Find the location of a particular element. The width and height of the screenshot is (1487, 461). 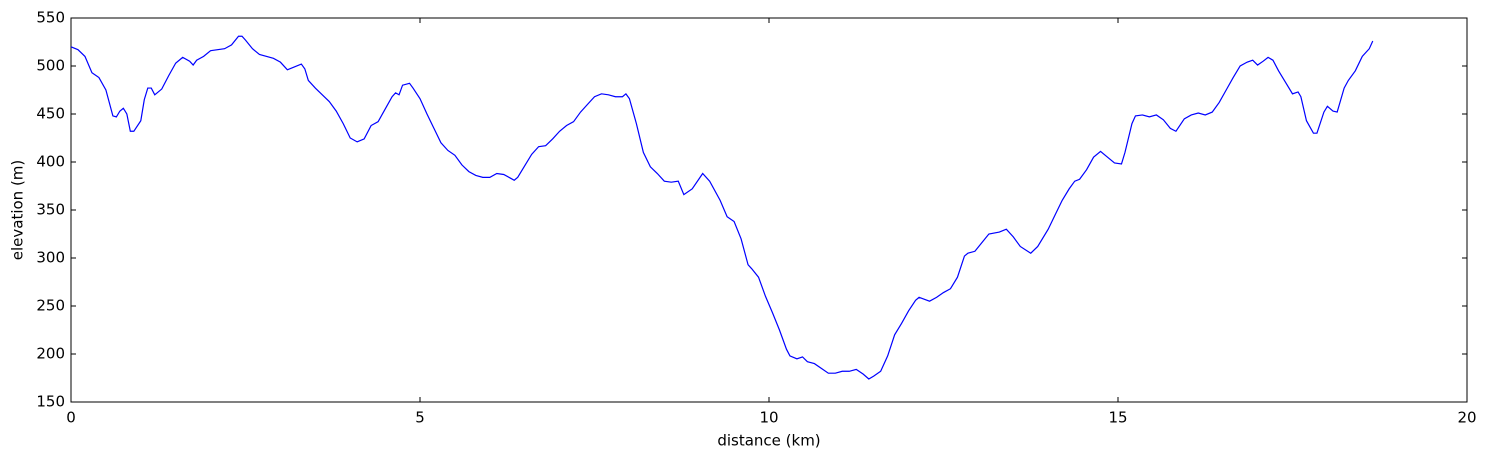

x-tick-label: 0 is located at coordinates (71, 418).